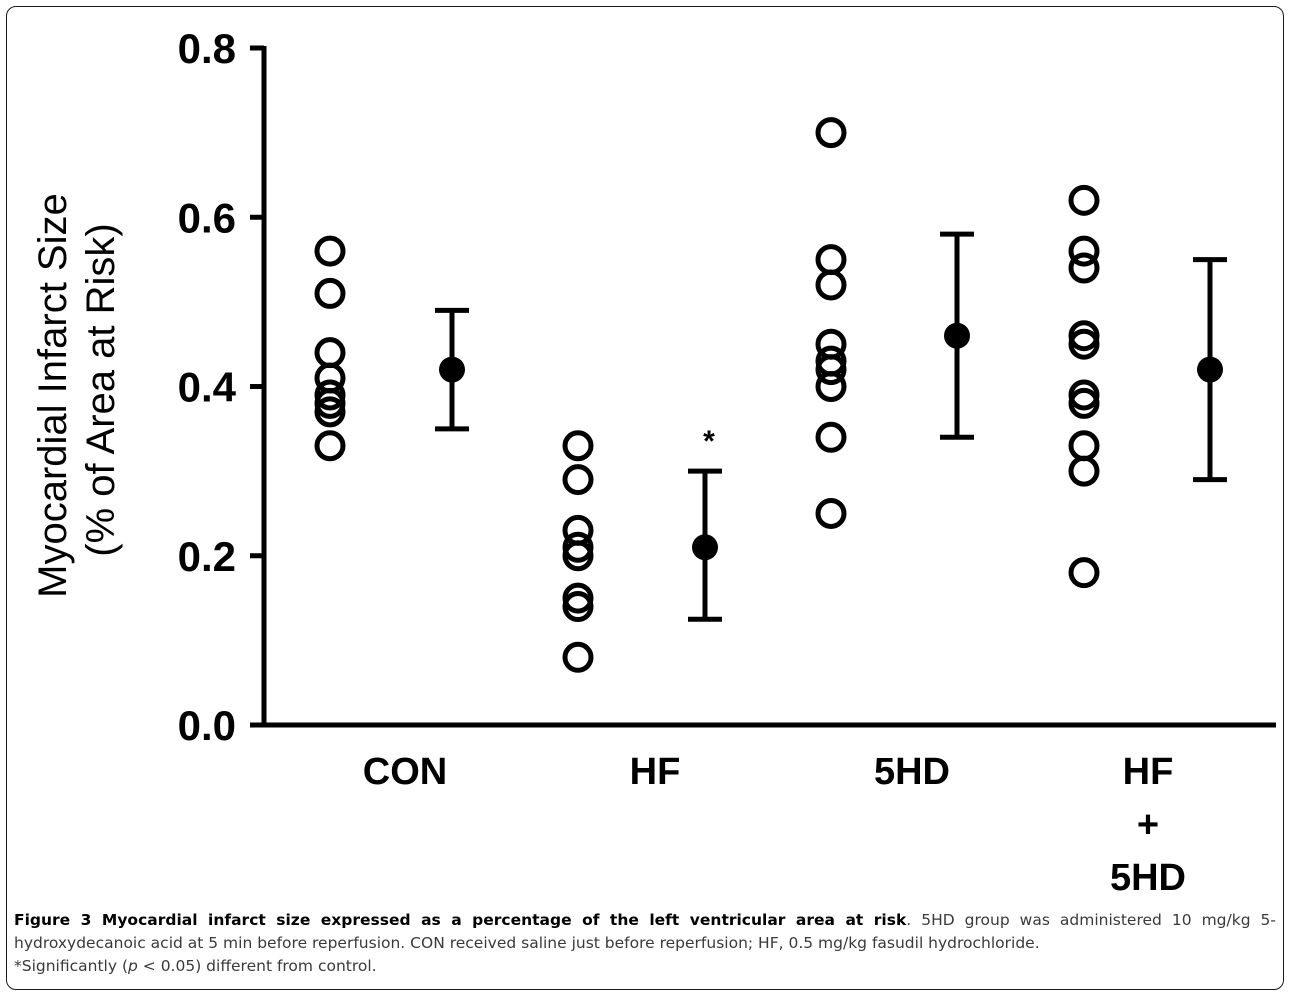 This screenshot has width=1290, height=996. I want to click on y-tick-label: 0.6, so click(207, 217).